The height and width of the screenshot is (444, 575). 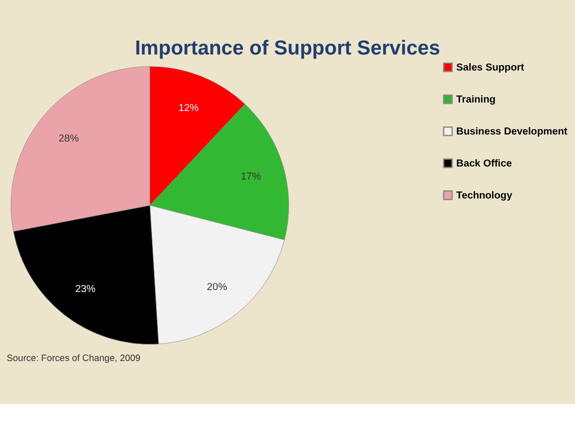 What do you see at coordinates (484, 196) in the screenshot?
I see `legend-label: Technology` at bounding box center [484, 196].